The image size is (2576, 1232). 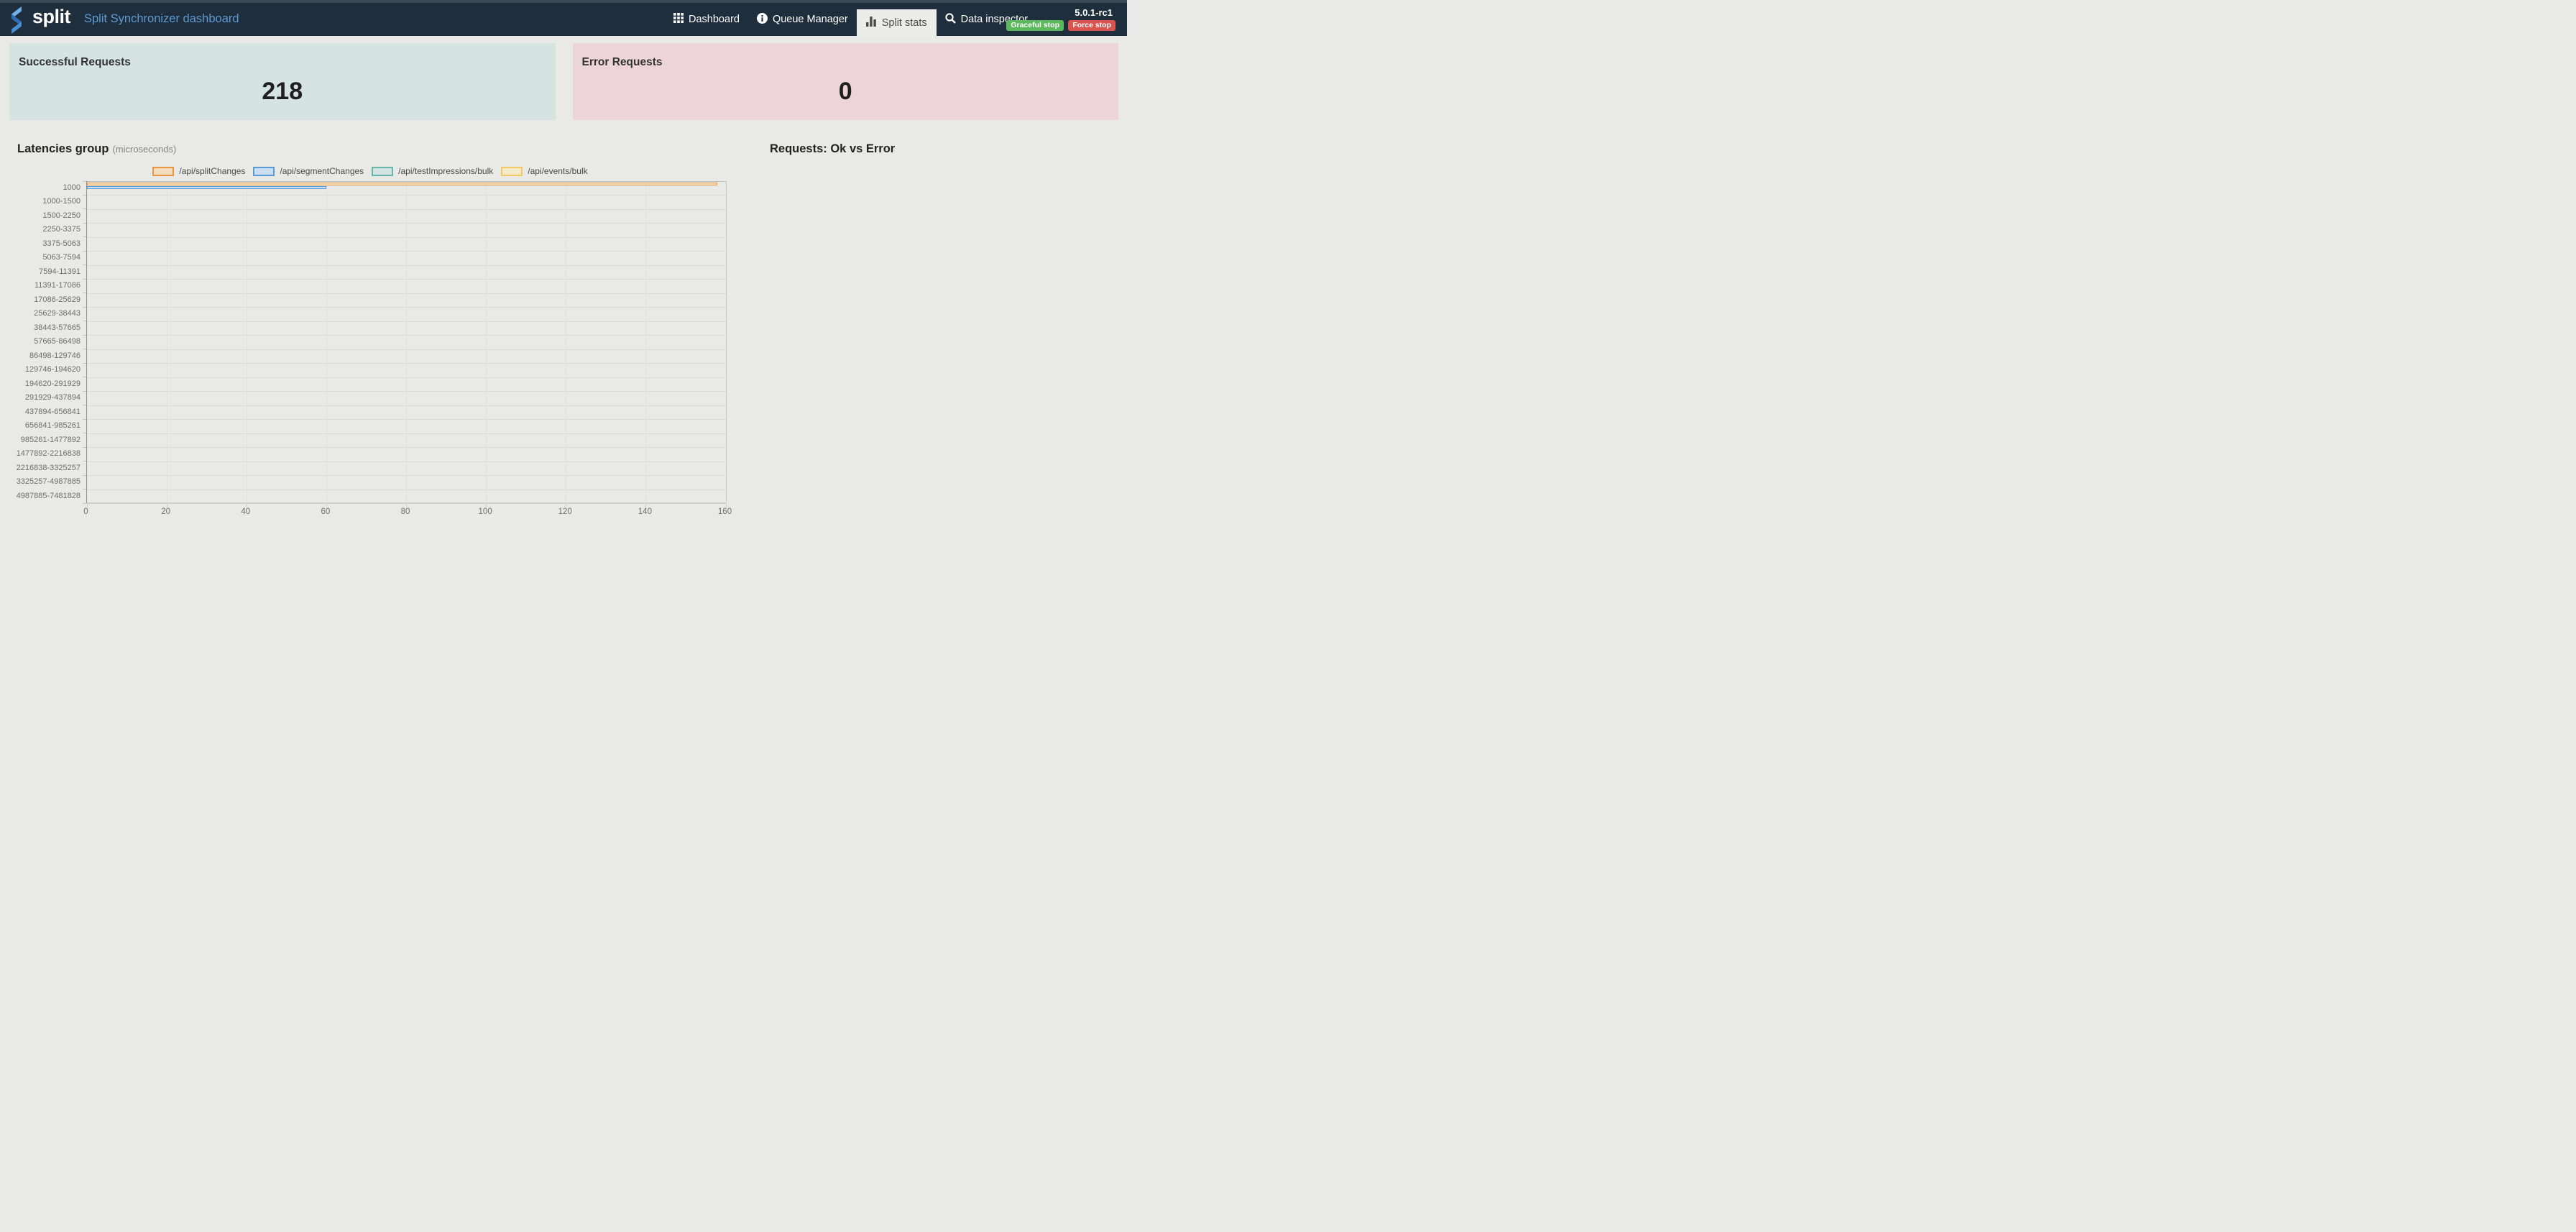 I want to click on legend-item: /api/segmentChanges, so click(x=308, y=171).